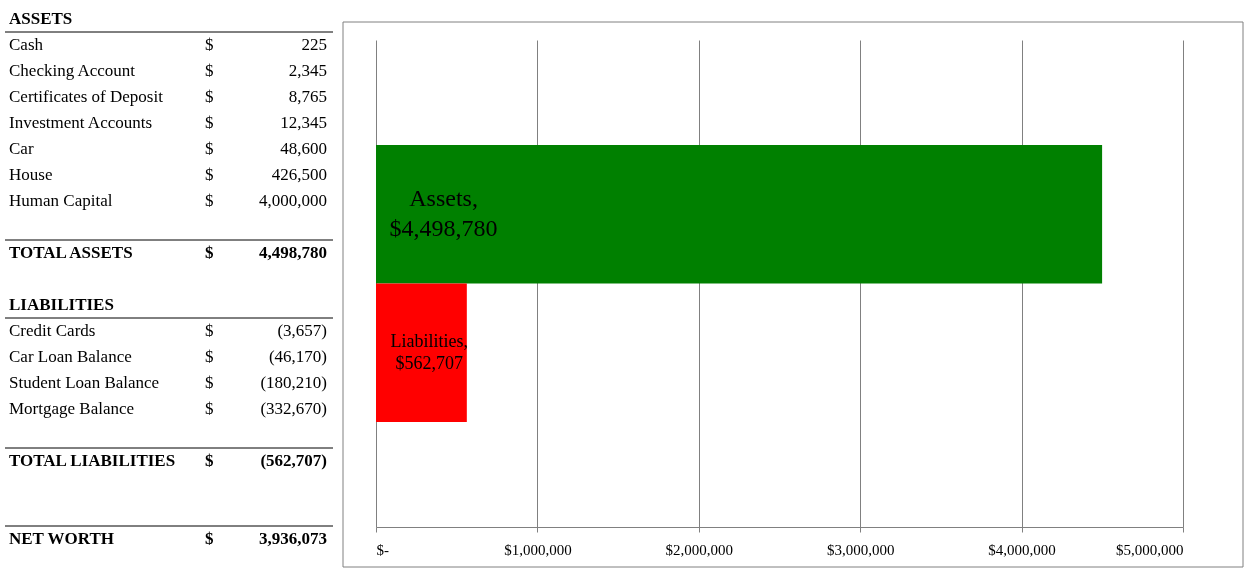 The width and height of the screenshot is (1253, 580). What do you see at coordinates (302, 330) in the screenshot?
I see `text: (3,657)` at bounding box center [302, 330].